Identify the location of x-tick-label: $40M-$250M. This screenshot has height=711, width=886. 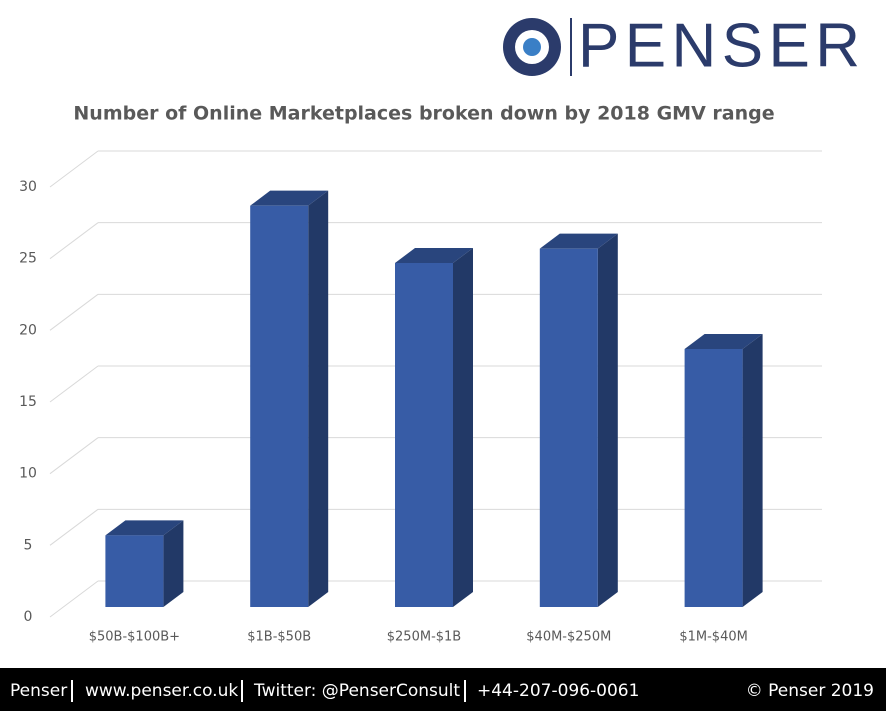
(568, 637).